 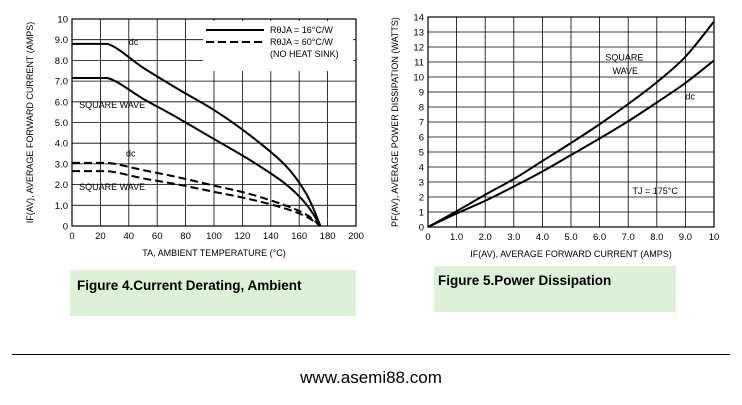 I want to click on c1-annotation-3: SQUARE WAVE, so click(x=112, y=187).